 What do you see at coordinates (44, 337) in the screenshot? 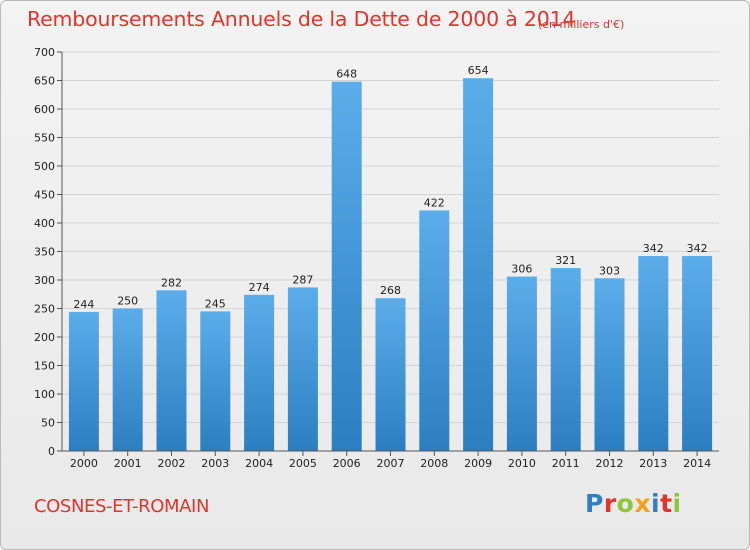
I see `y-tick-label: 200` at bounding box center [44, 337].